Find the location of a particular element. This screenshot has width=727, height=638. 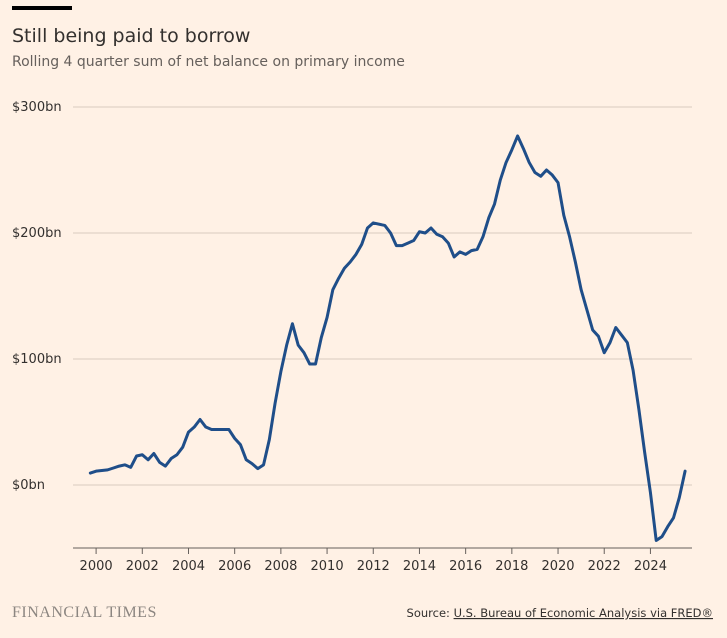

y-tick-label: $100bn is located at coordinates (37, 359).